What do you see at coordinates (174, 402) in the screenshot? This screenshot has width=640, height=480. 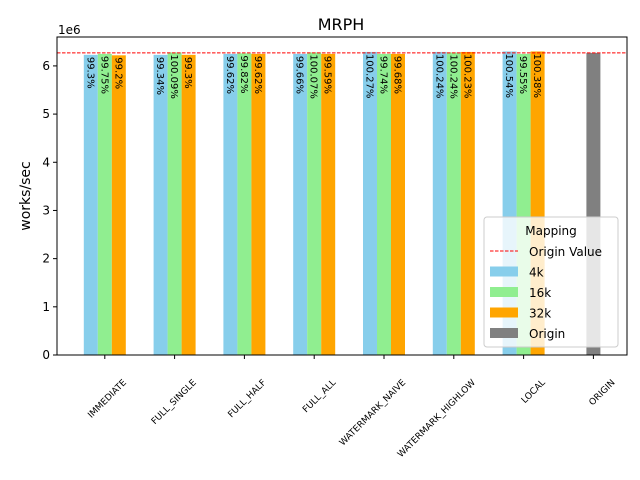 I see `x-tick-label: FULL_SINGLE` at bounding box center [174, 402].